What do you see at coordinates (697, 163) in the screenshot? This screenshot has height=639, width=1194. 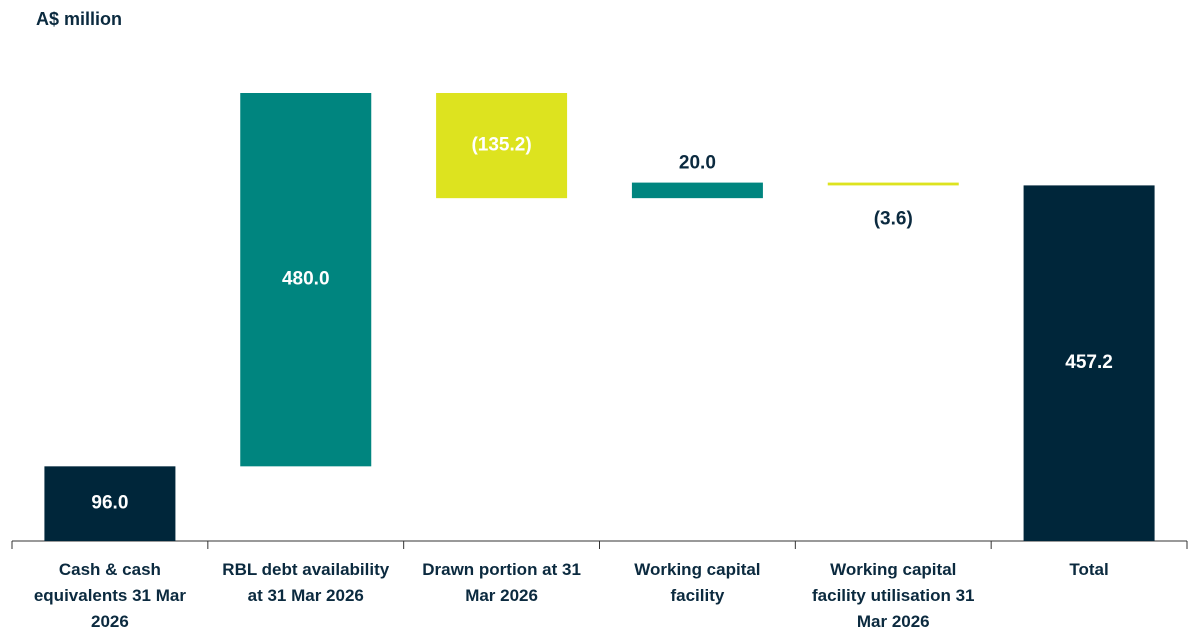 I see `value-label: 20.0` at bounding box center [697, 163].